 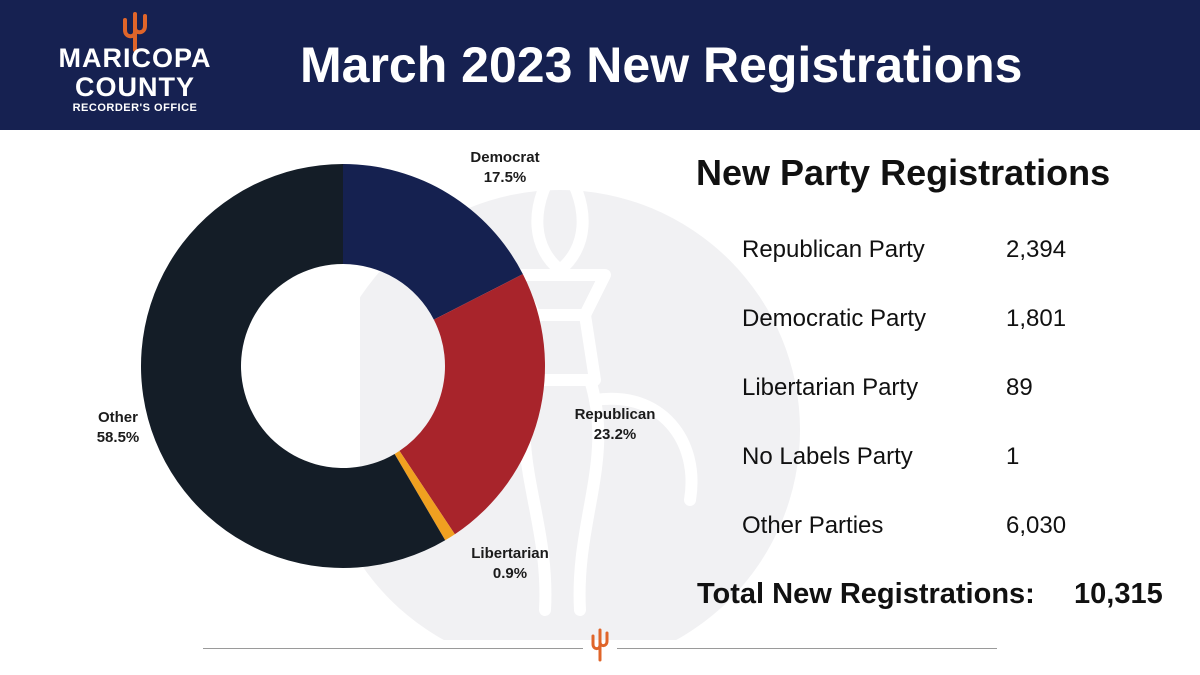 What do you see at coordinates (615, 425) in the screenshot?
I see `slice-label-republican: Republican 23.2%` at bounding box center [615, 425].